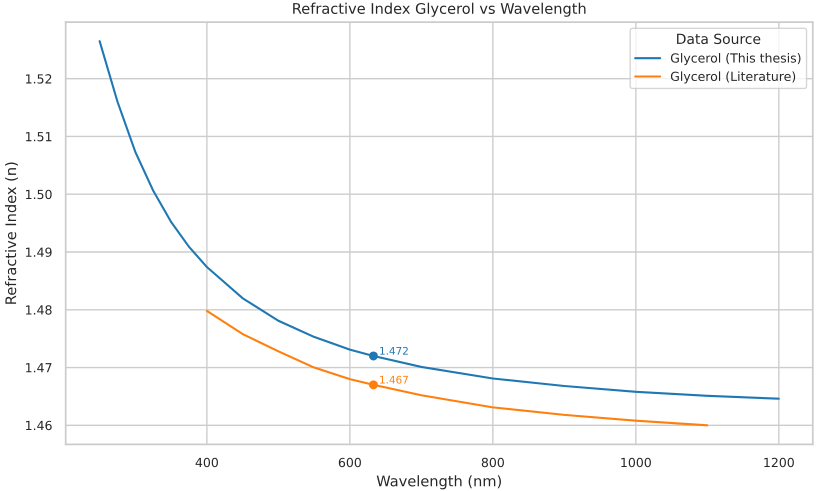 The width and height of the screenshot is (821, 491). What do you see at coordinates (39, 79) in the screenshot?
I see `y-tick-label: 1.52` at bounding box center [39, 79].